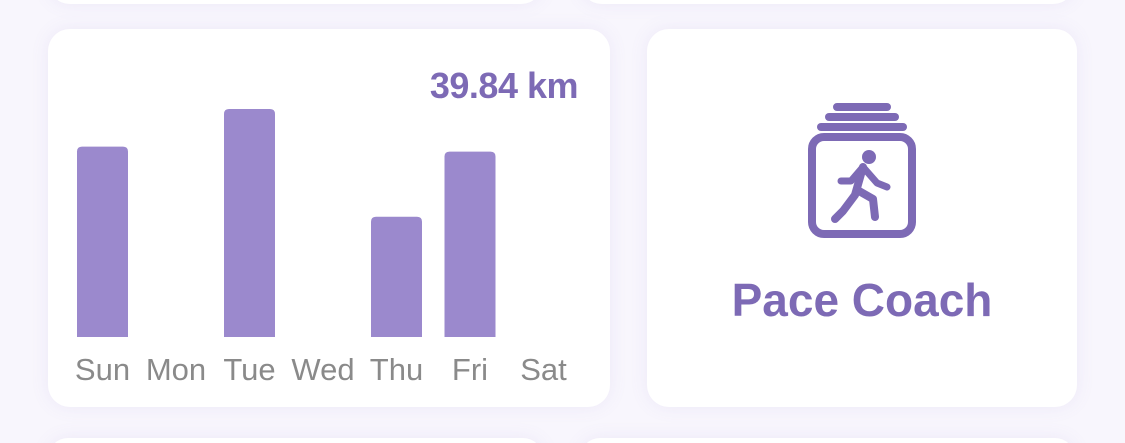 Image resolution: width=1125 pixels, height=443 pixels. What do you see at coordinates (295, 2) in the screenshot?
I see `partial-card-top-left` at bounding box center [295, 2].